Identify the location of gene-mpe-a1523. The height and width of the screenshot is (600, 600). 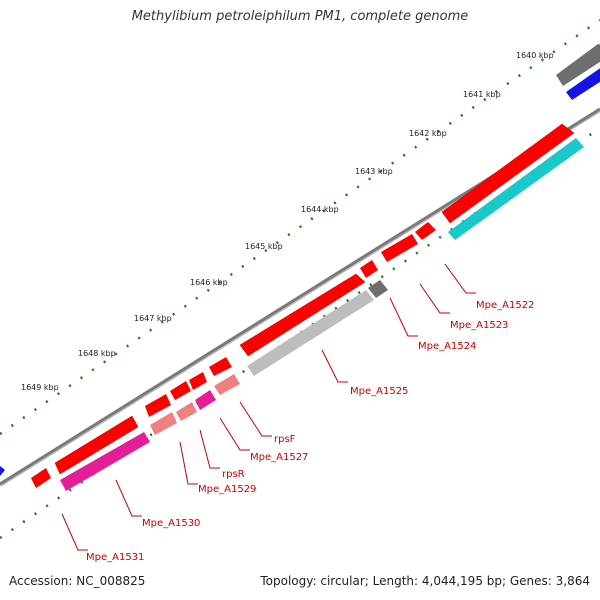
(425, 231).